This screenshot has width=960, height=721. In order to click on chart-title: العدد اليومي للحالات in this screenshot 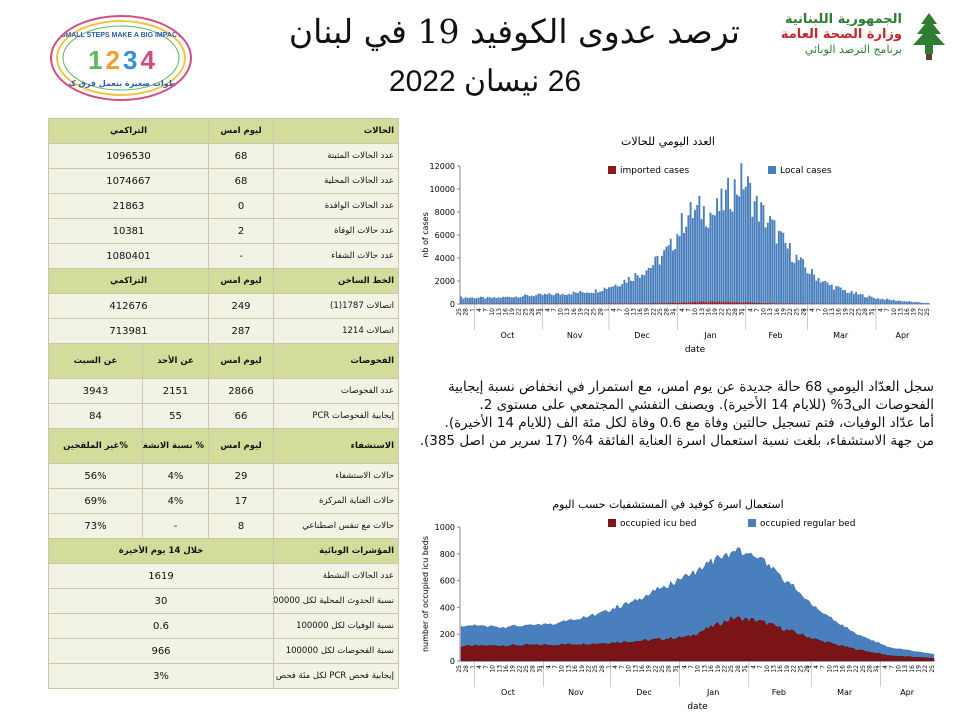, I will do `click(668, 141)`.